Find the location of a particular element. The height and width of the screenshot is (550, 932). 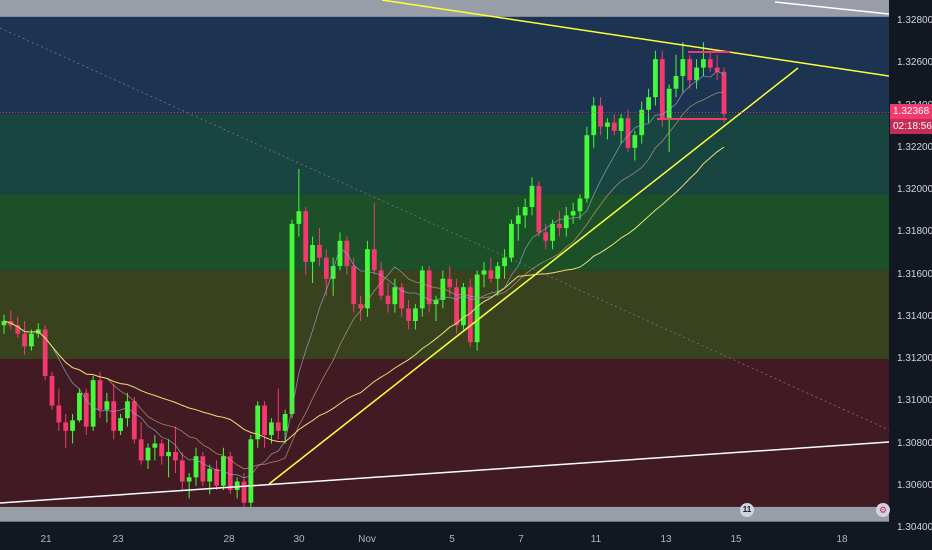

date-tick-label: 23 is located at coordinates (118, 539).